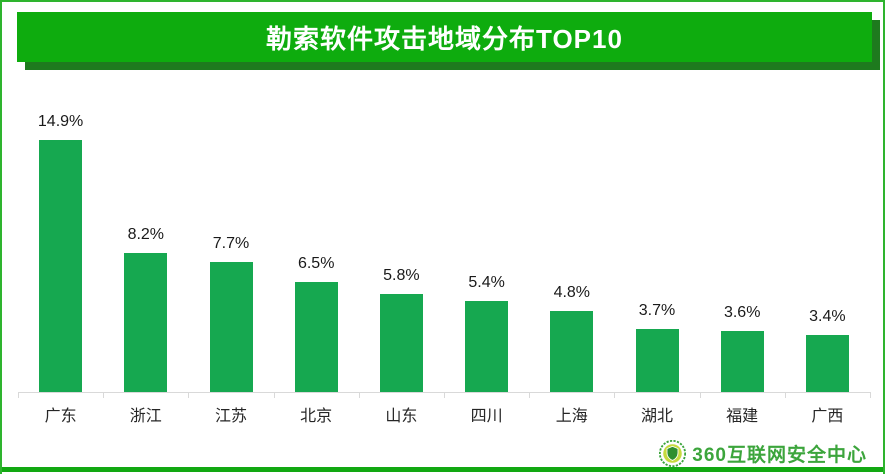  What do you see at coordinates (827, 416) in the screenshot?
I see `x-axis-category-label: 广西` at bounding box center [827, 416].